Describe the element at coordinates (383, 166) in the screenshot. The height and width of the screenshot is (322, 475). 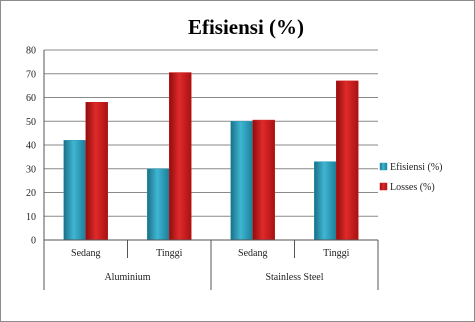
I see `legend-swatch-efisiensi` at that location.